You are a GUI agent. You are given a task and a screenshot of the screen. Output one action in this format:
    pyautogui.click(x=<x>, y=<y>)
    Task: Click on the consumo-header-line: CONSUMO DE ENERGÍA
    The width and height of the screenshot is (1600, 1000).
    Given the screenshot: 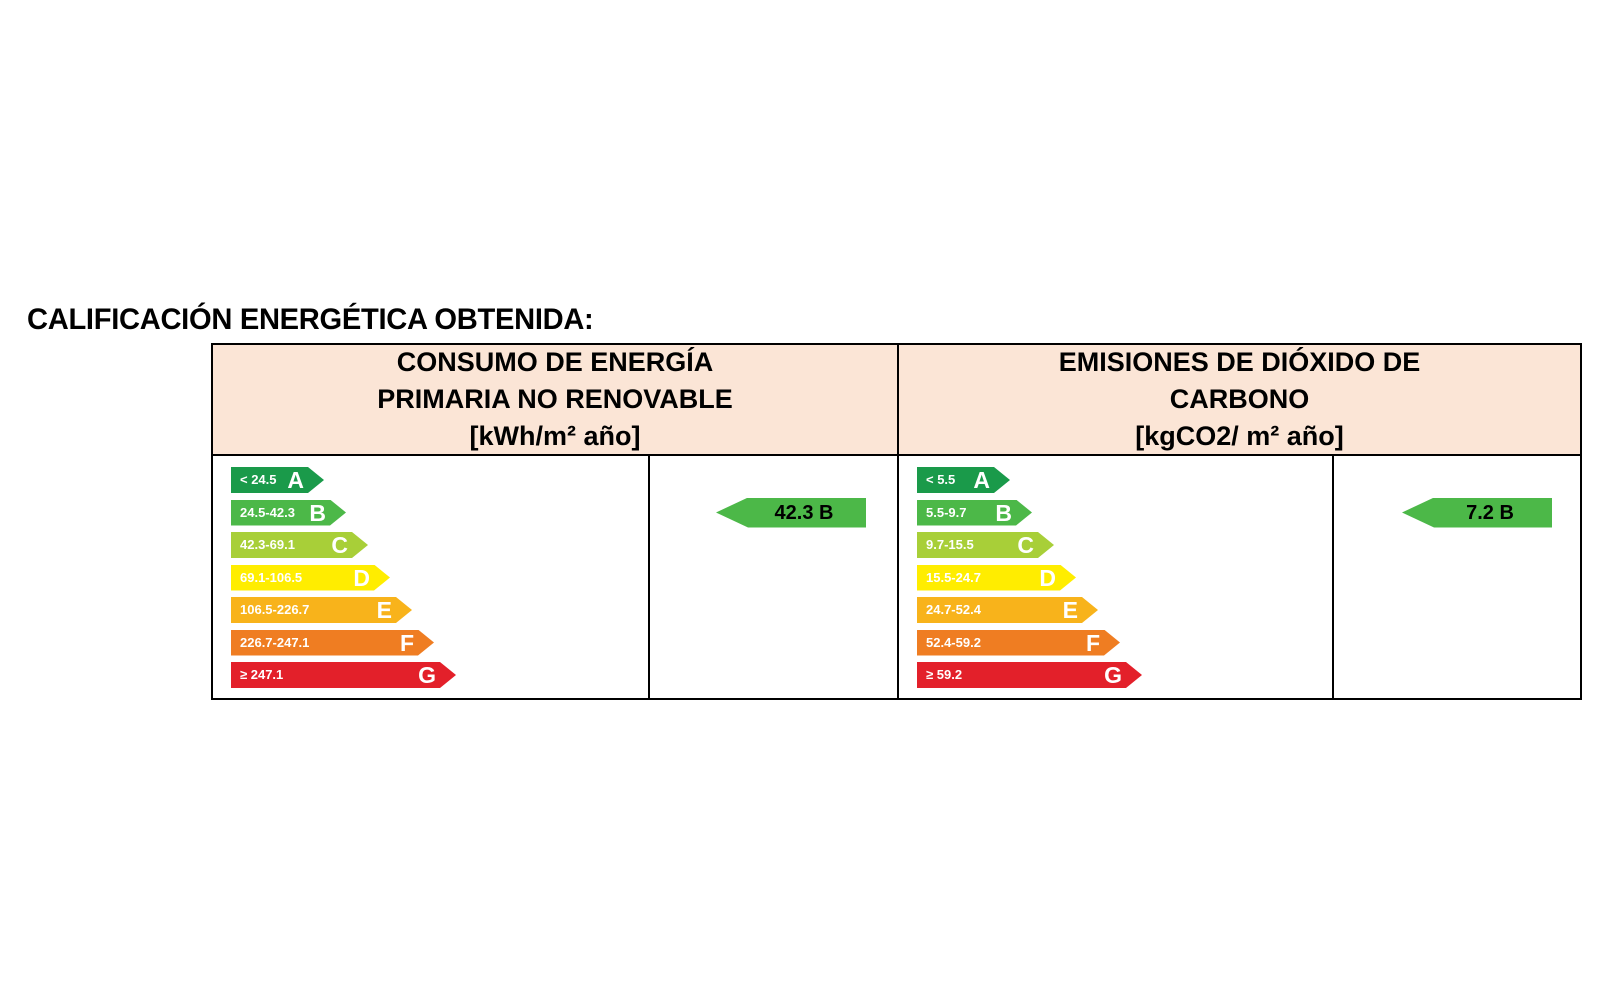 What is the action you would take?
    pyautogui.click(x=555, y=362)
    